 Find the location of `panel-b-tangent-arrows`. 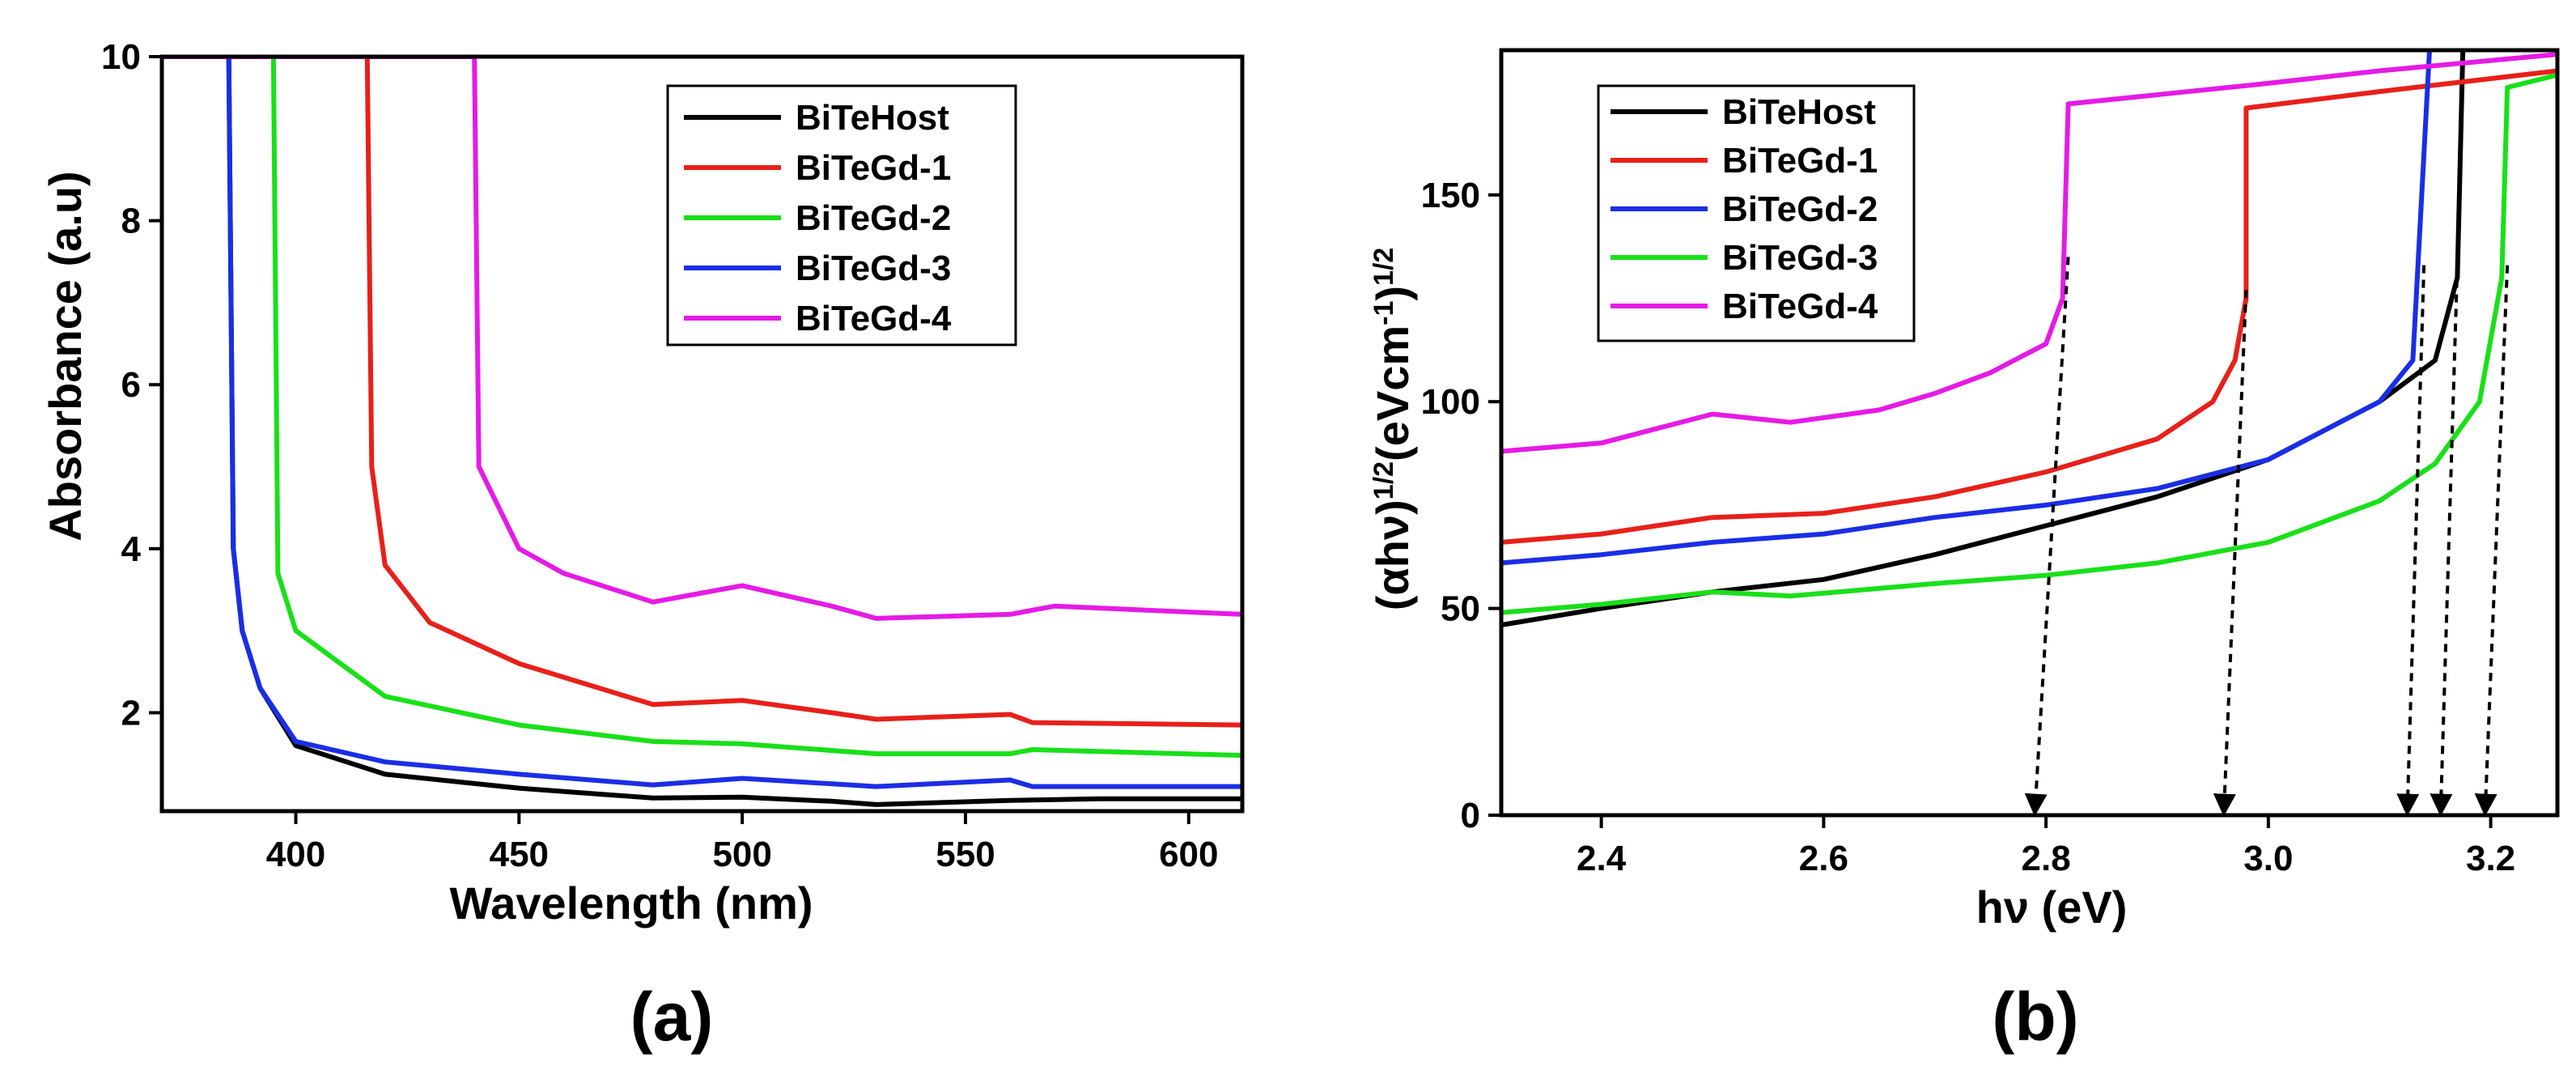

panel-b-tangent-arrows is located at coordinates (2267, 537).